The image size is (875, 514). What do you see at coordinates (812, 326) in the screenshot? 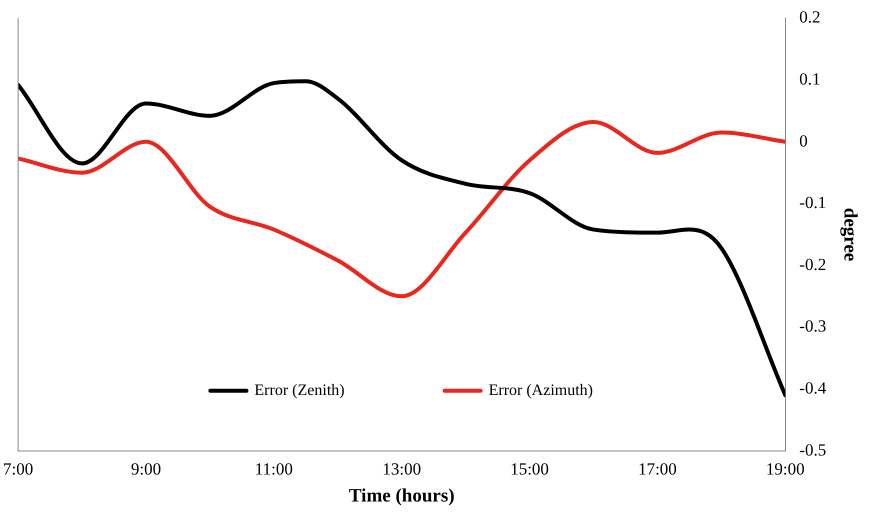
I see `y-tick-label: -0.3` at bounding box center [812, 326].